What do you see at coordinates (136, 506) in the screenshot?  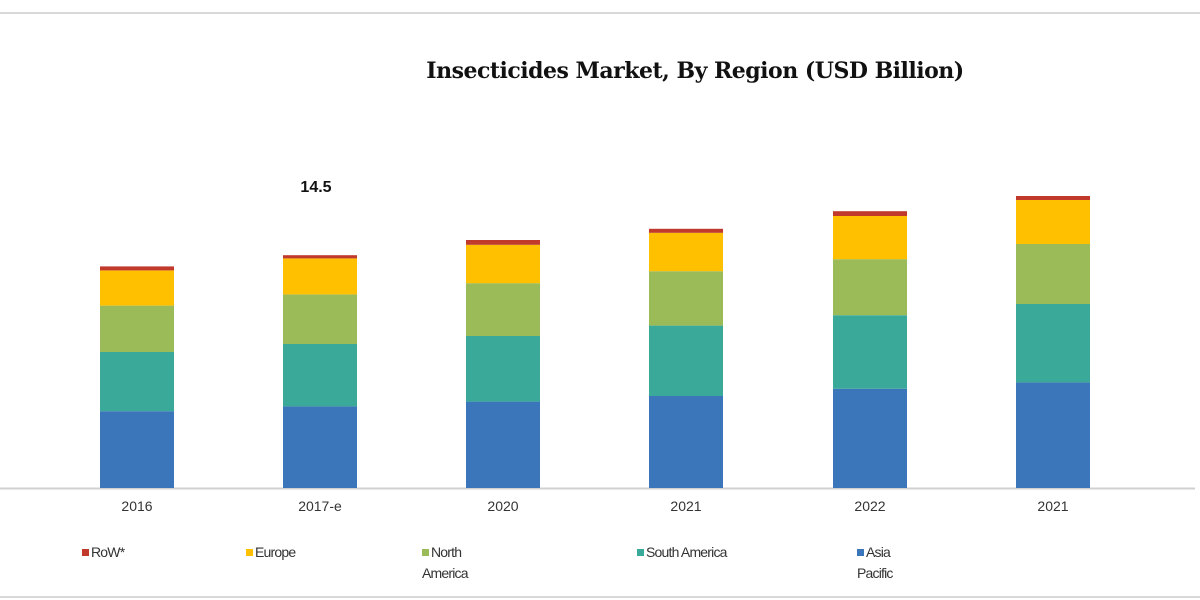 I see `x-tick-label: 2016` at bounding box center [136, 506].